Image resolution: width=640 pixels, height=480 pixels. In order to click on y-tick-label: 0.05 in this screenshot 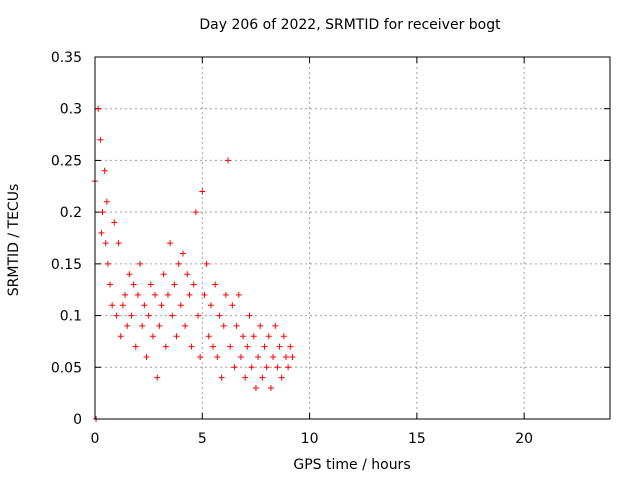, I will do `click(66, 368)`.